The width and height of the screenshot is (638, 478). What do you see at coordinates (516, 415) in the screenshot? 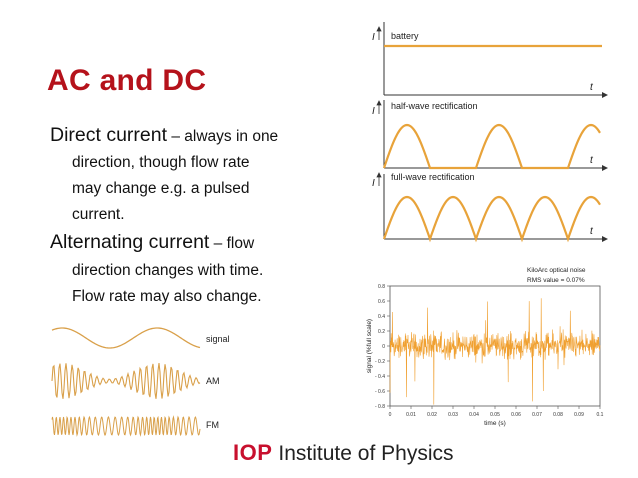
I see `x-tick-label: 0.06` at bounding box center [516, 415].